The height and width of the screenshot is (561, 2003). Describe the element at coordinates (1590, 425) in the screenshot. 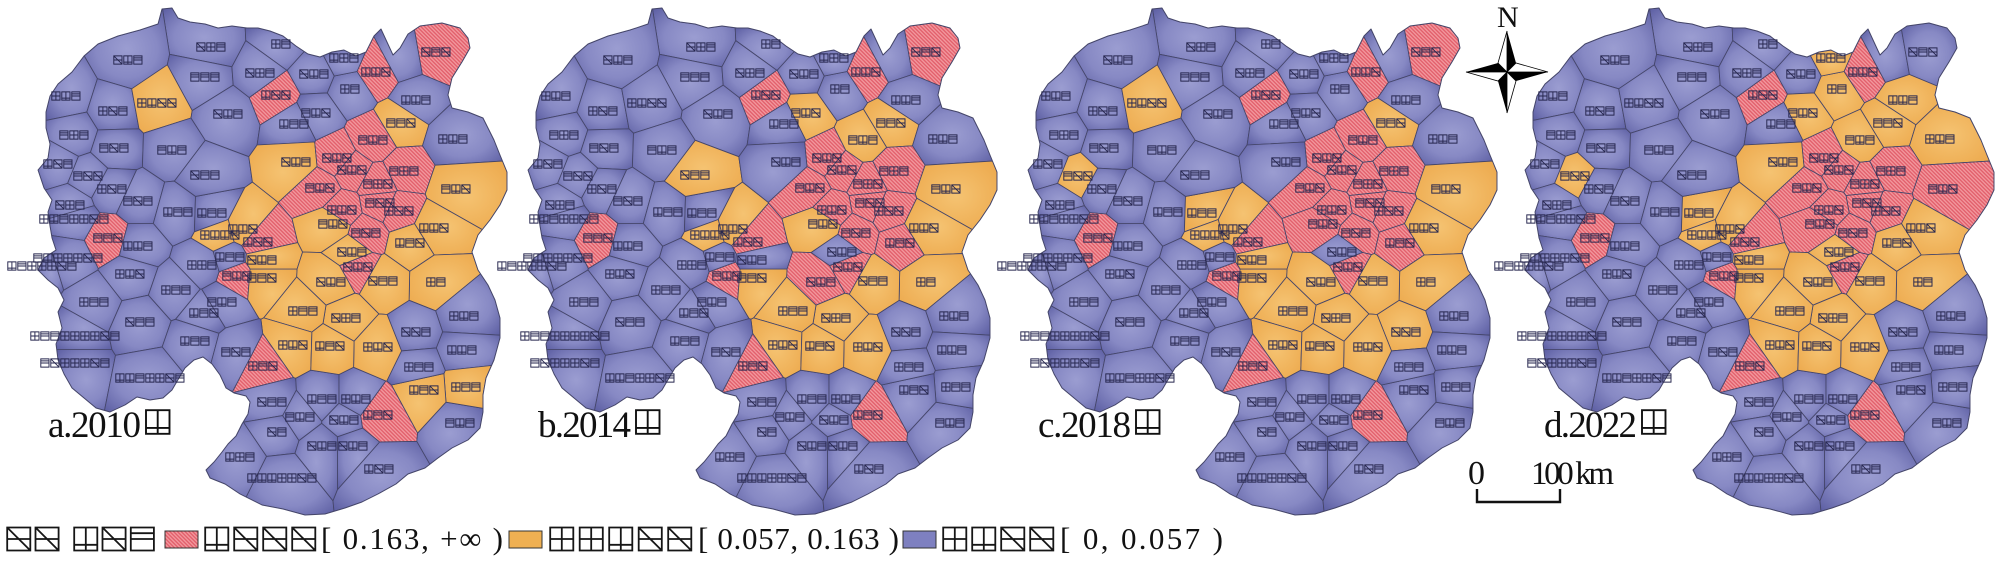

I see `svg-text: d.2022` at that location.